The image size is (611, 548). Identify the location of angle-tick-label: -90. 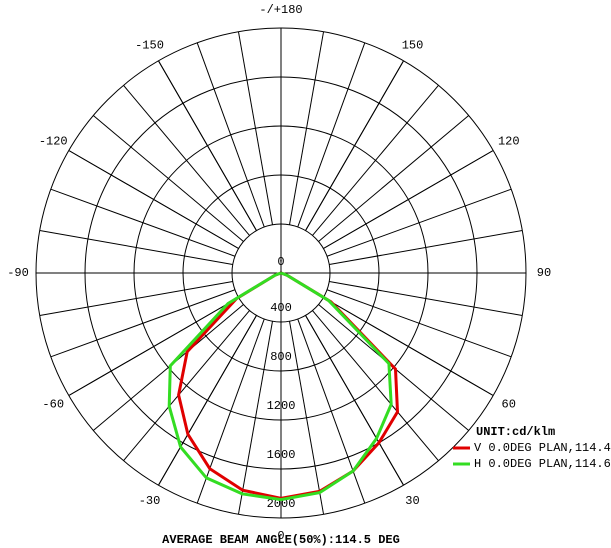
(18, 273).